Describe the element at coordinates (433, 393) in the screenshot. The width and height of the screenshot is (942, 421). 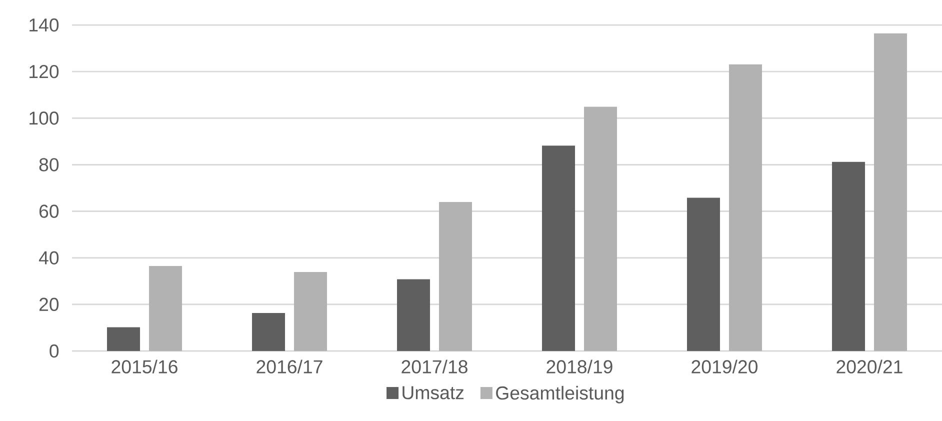
I see `legend-label: Umsatz` at that location.